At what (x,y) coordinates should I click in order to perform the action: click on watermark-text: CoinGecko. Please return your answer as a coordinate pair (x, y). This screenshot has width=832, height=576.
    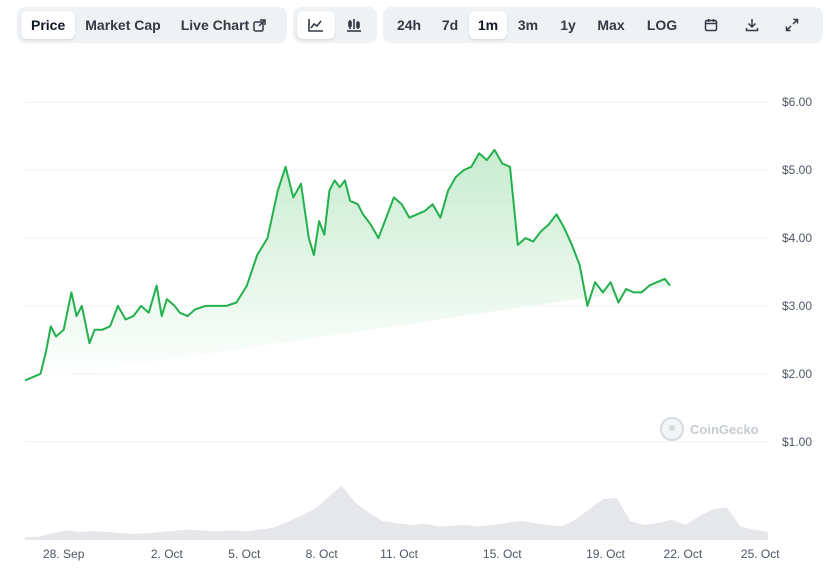
    Looking at the image, I should click on (724, 429).